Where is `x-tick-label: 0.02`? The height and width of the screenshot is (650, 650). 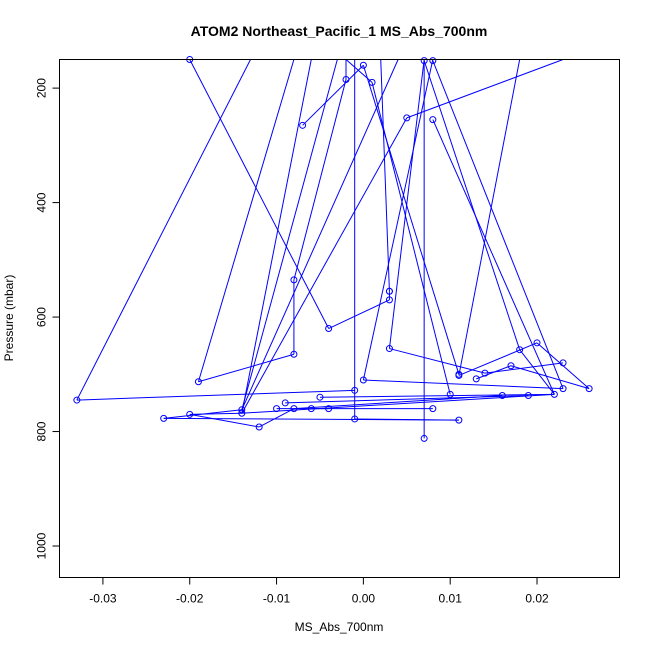
x-tick-label: 0.02 is located at coordinates (537, 599).